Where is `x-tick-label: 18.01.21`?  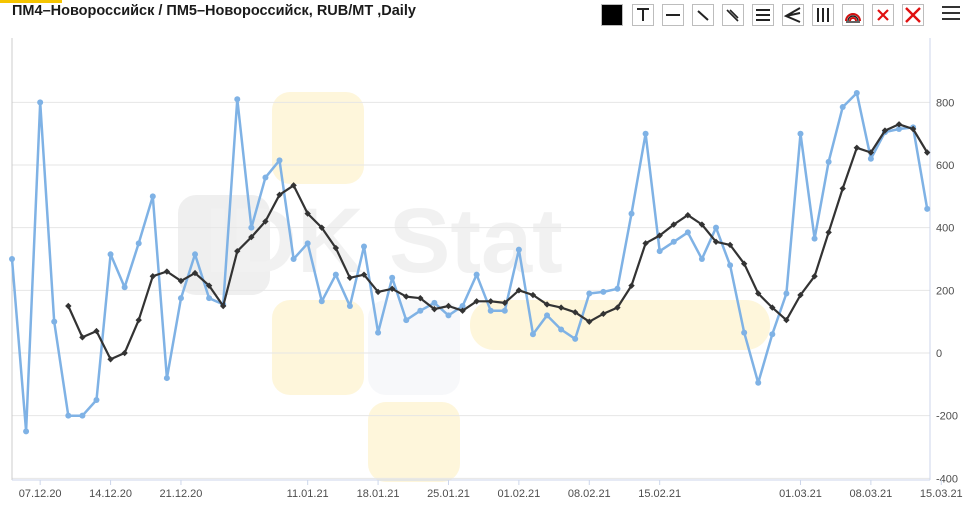 x-tick-label: 18.01.21 is located at coordinates (378, 494).